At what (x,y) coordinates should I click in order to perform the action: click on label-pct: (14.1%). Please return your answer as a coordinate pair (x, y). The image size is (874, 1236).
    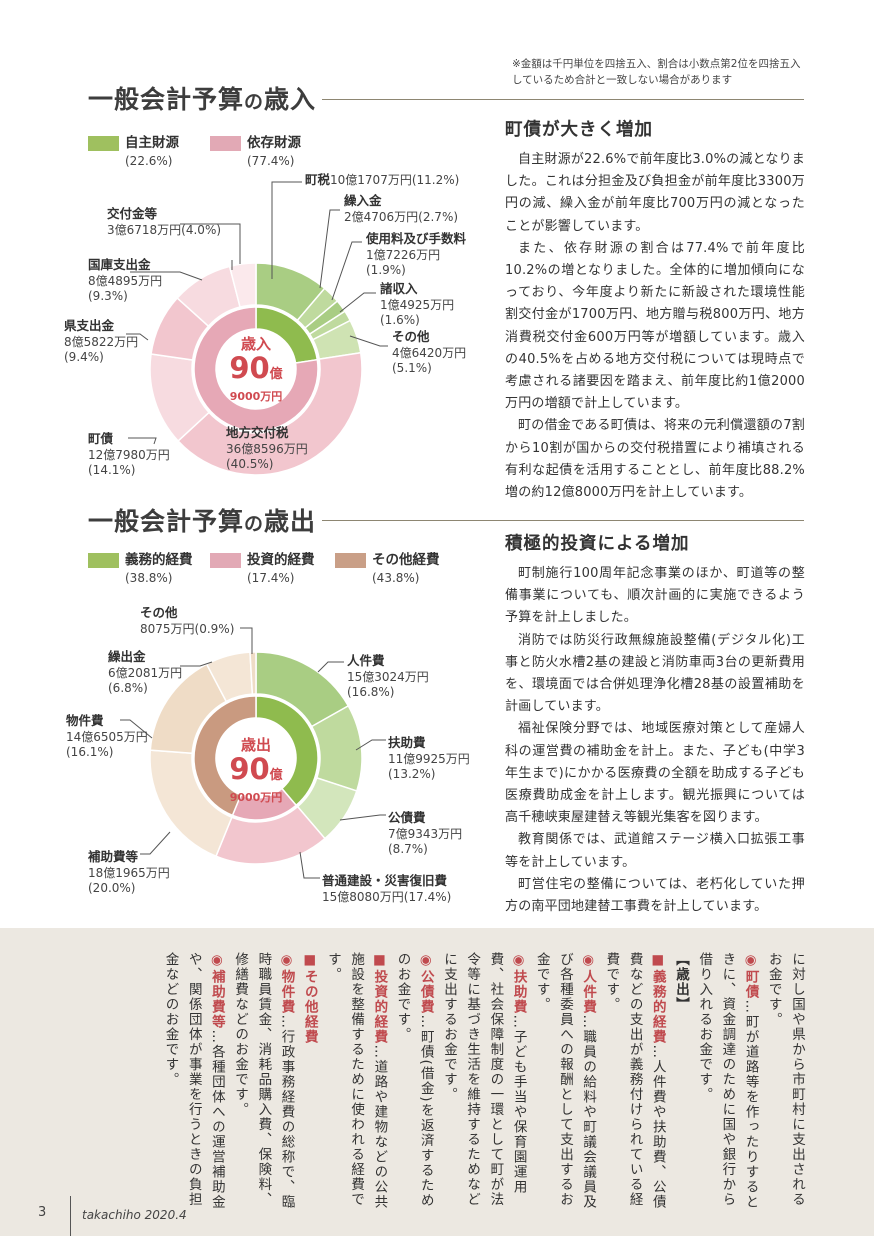
    Looking at the image, I should click on (112, 470).